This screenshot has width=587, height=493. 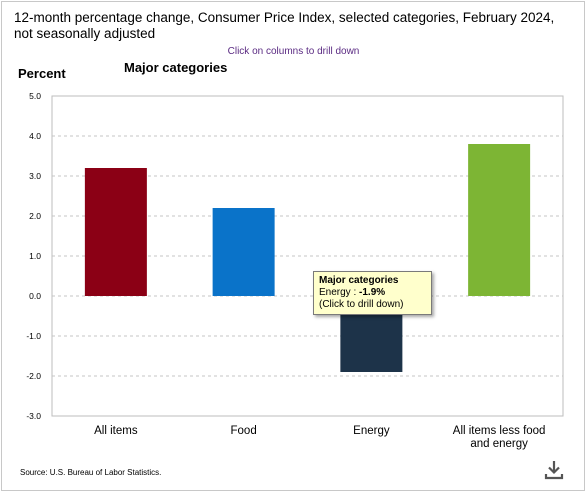 I want to click on source-note: Source: U.S. Bureau of Labor Statistics., so click(x=91, y=472).